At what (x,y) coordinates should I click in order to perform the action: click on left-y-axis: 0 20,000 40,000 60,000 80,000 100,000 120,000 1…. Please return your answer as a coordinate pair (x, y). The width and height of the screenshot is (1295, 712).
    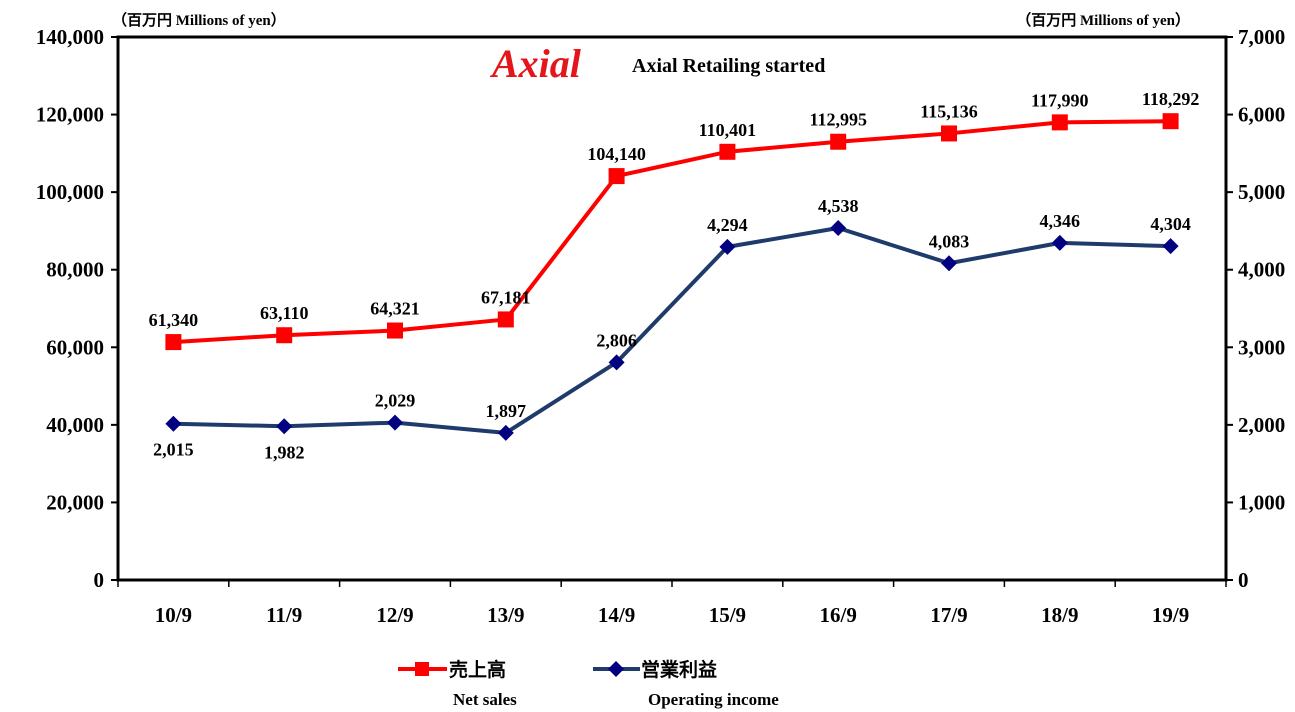
    Looking at the image, I should click on (77, 308).